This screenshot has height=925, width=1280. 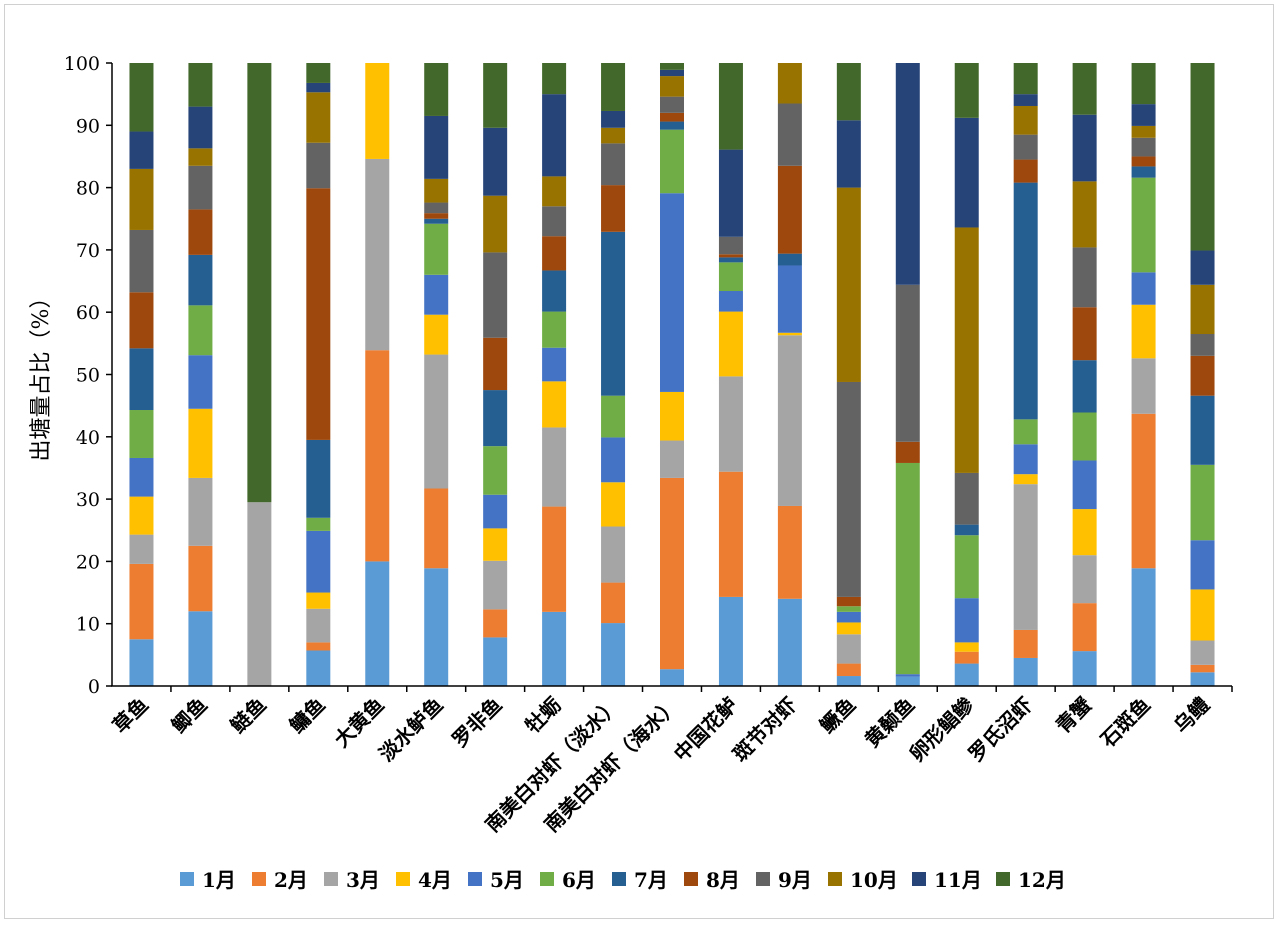 I want to click on y-axis-label: 出塘量占比（%）, so click(x=41, y=374).